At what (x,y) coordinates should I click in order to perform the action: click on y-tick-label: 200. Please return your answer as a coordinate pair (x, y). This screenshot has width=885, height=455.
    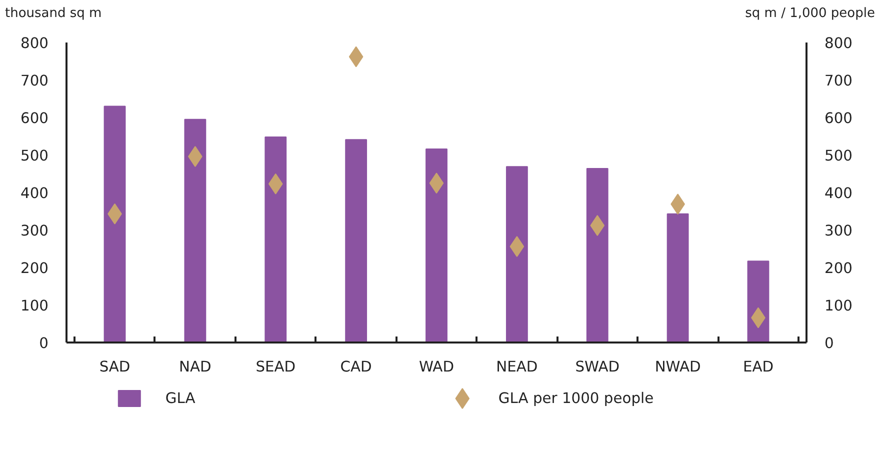
    Looking at the image, I should click on (34, 268).